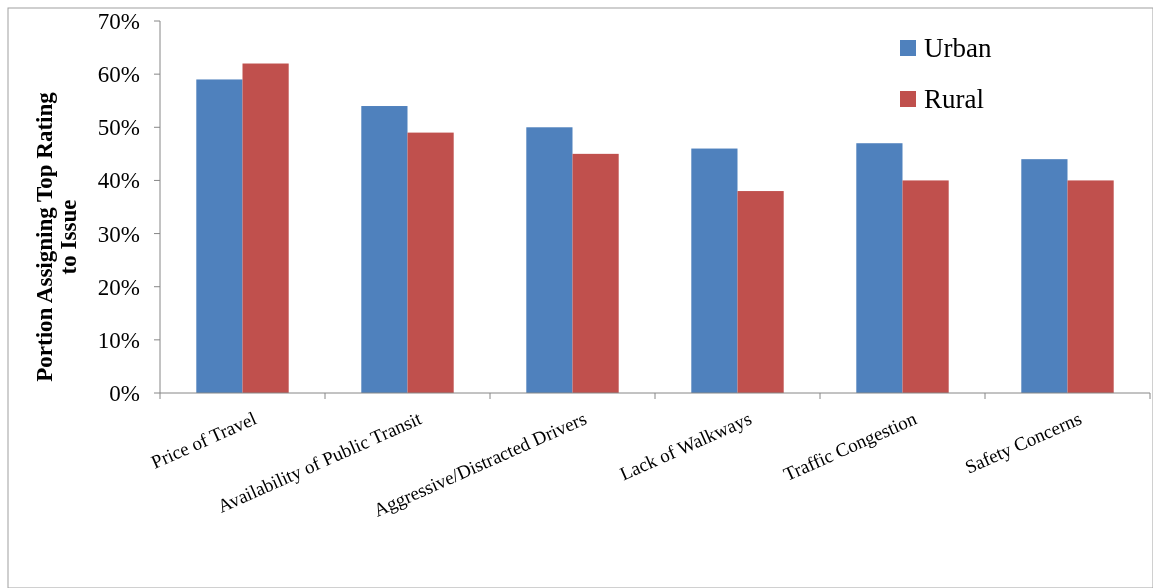 The width and height of the screenshot is (1153, 588). Describe the element at coordinates (203, 440) in the screenshot. I see `x-tick-label: Price of Travel` at that location.